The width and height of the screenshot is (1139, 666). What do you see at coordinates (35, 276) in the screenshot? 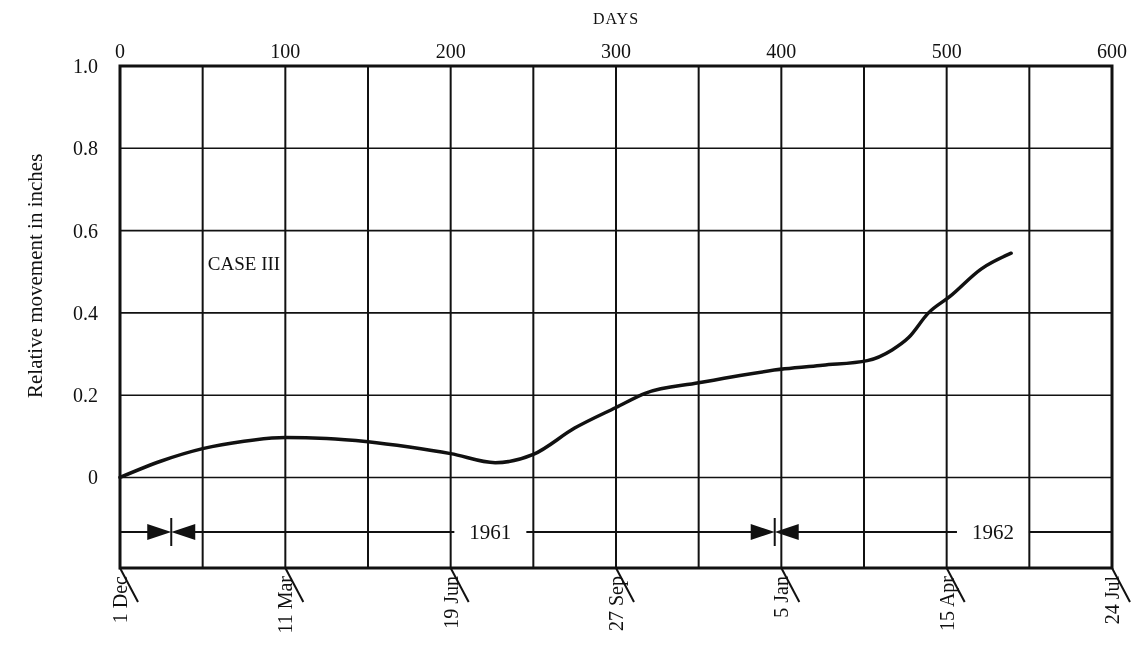
I see `y-axis-title: Relative movement in inches` at bounding box center [35, 276].